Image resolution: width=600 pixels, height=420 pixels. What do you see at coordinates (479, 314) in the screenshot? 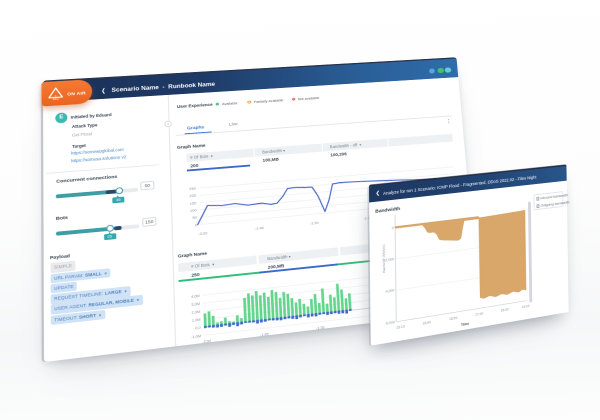
I see `svg-text: 17:40` at bounding box center [479, 314].